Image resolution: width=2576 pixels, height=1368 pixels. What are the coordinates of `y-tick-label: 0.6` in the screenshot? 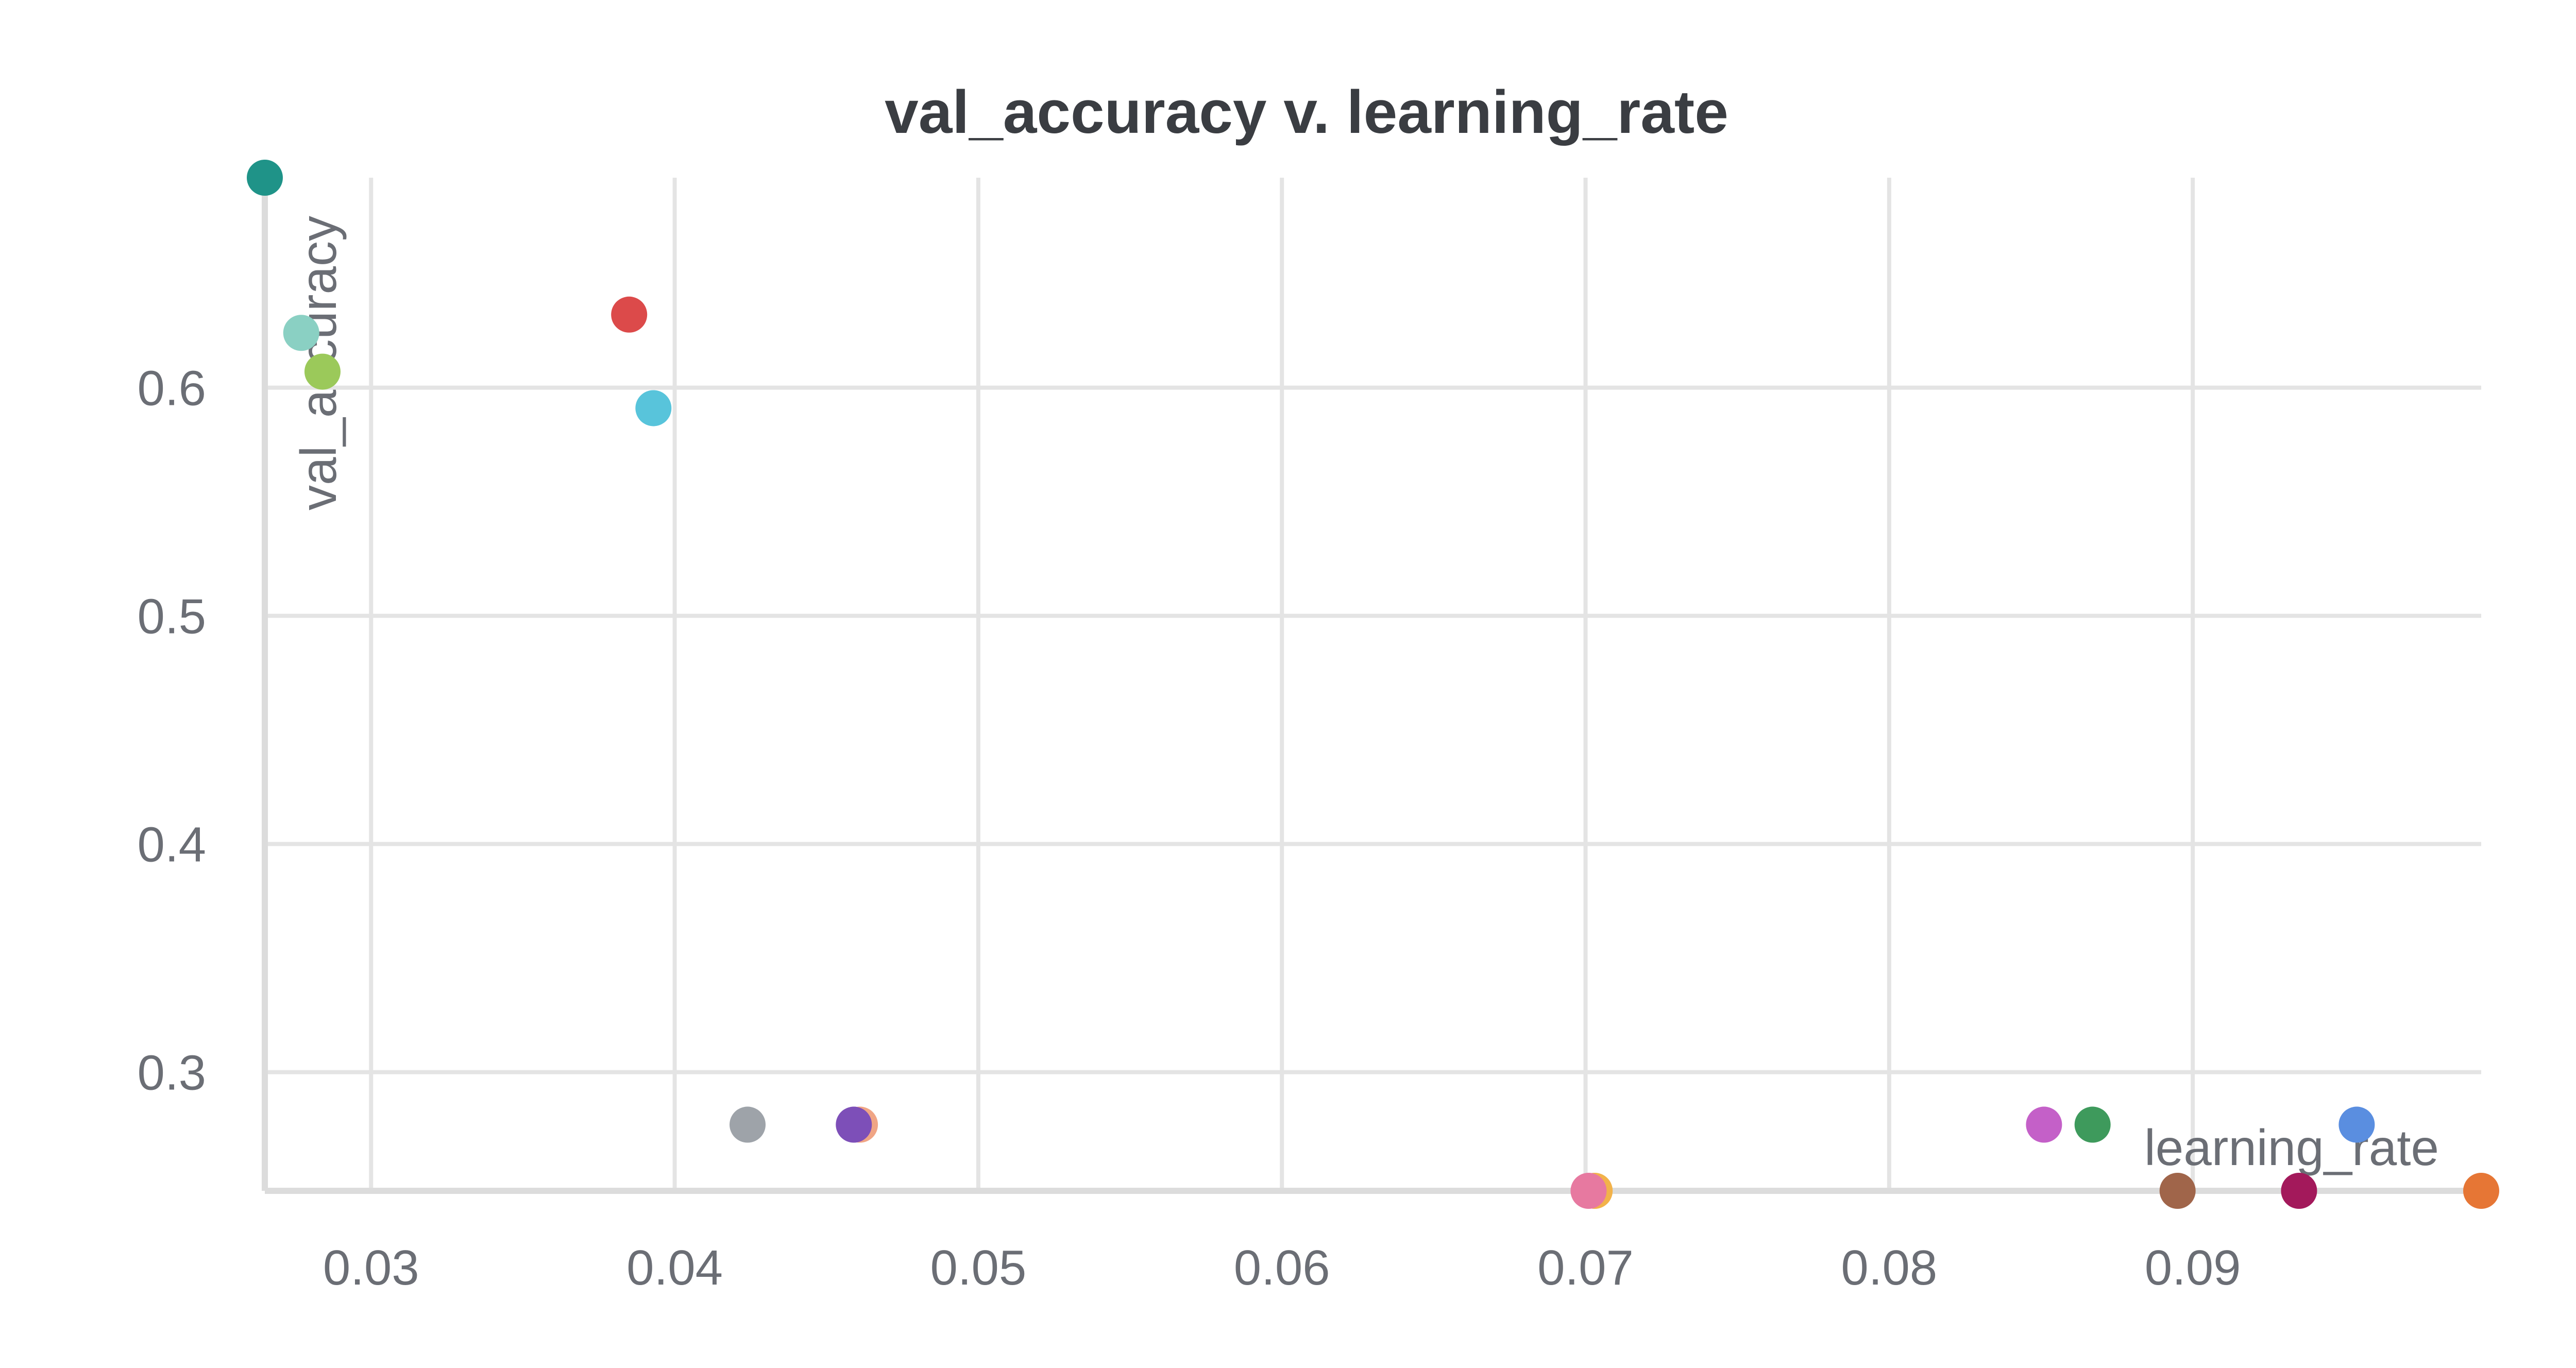 It's located at (172, 388).